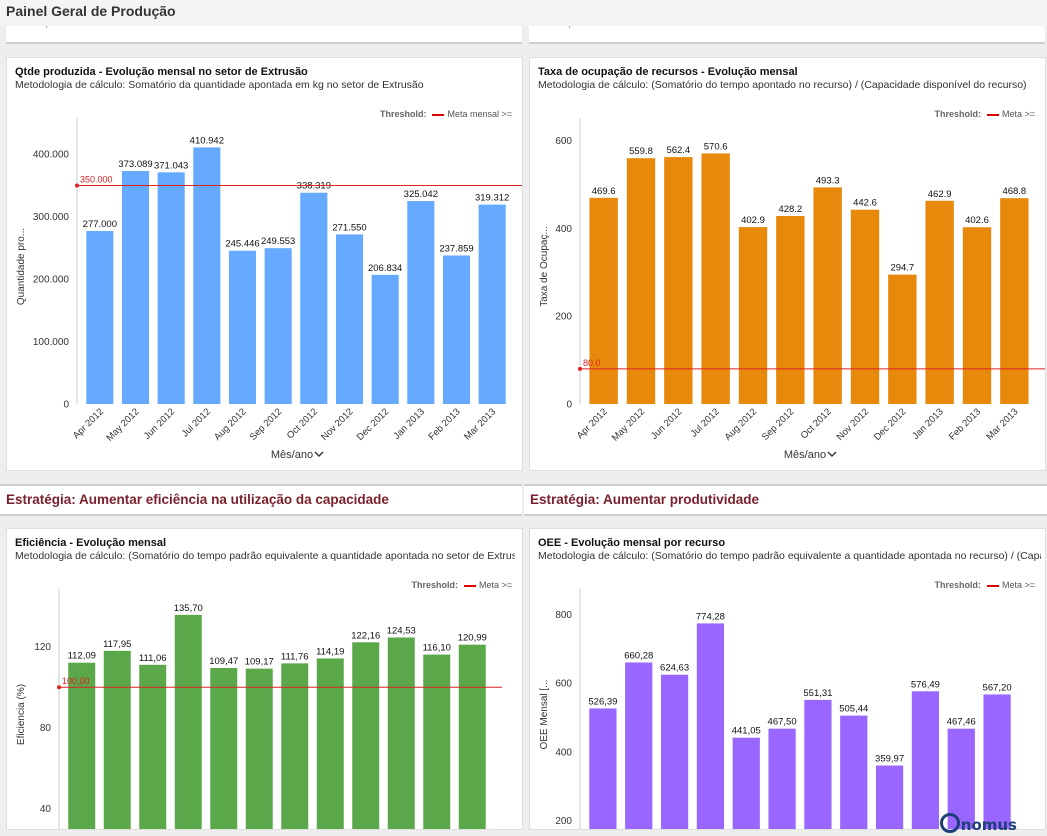 Image resolution: width=1047 pixels, height=836 pixels. I want to click on y-tick-label: 600, so click(563, 141).